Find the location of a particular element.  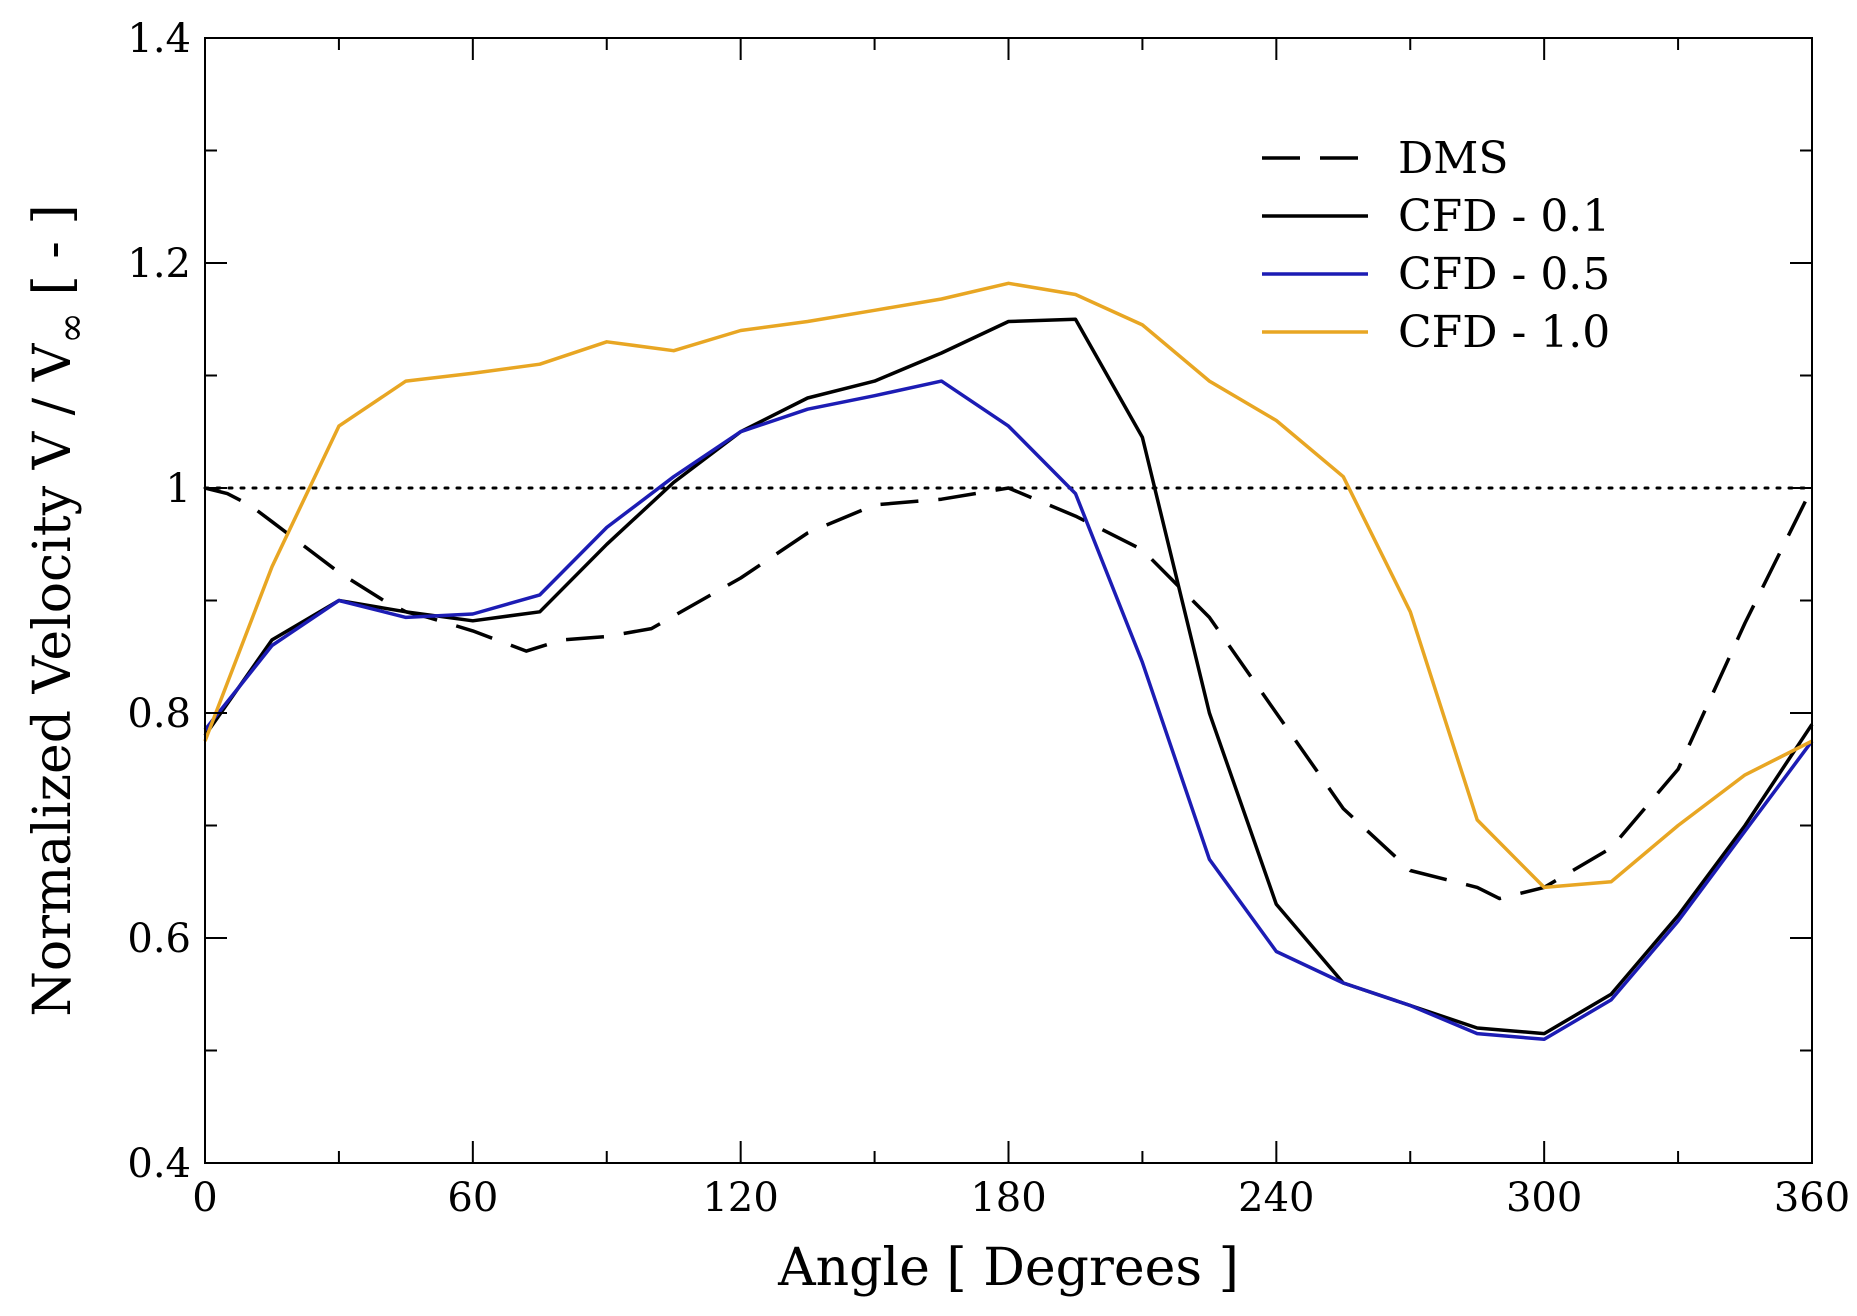

x-tick-label: 60 is located at coordinates (472, 1198).